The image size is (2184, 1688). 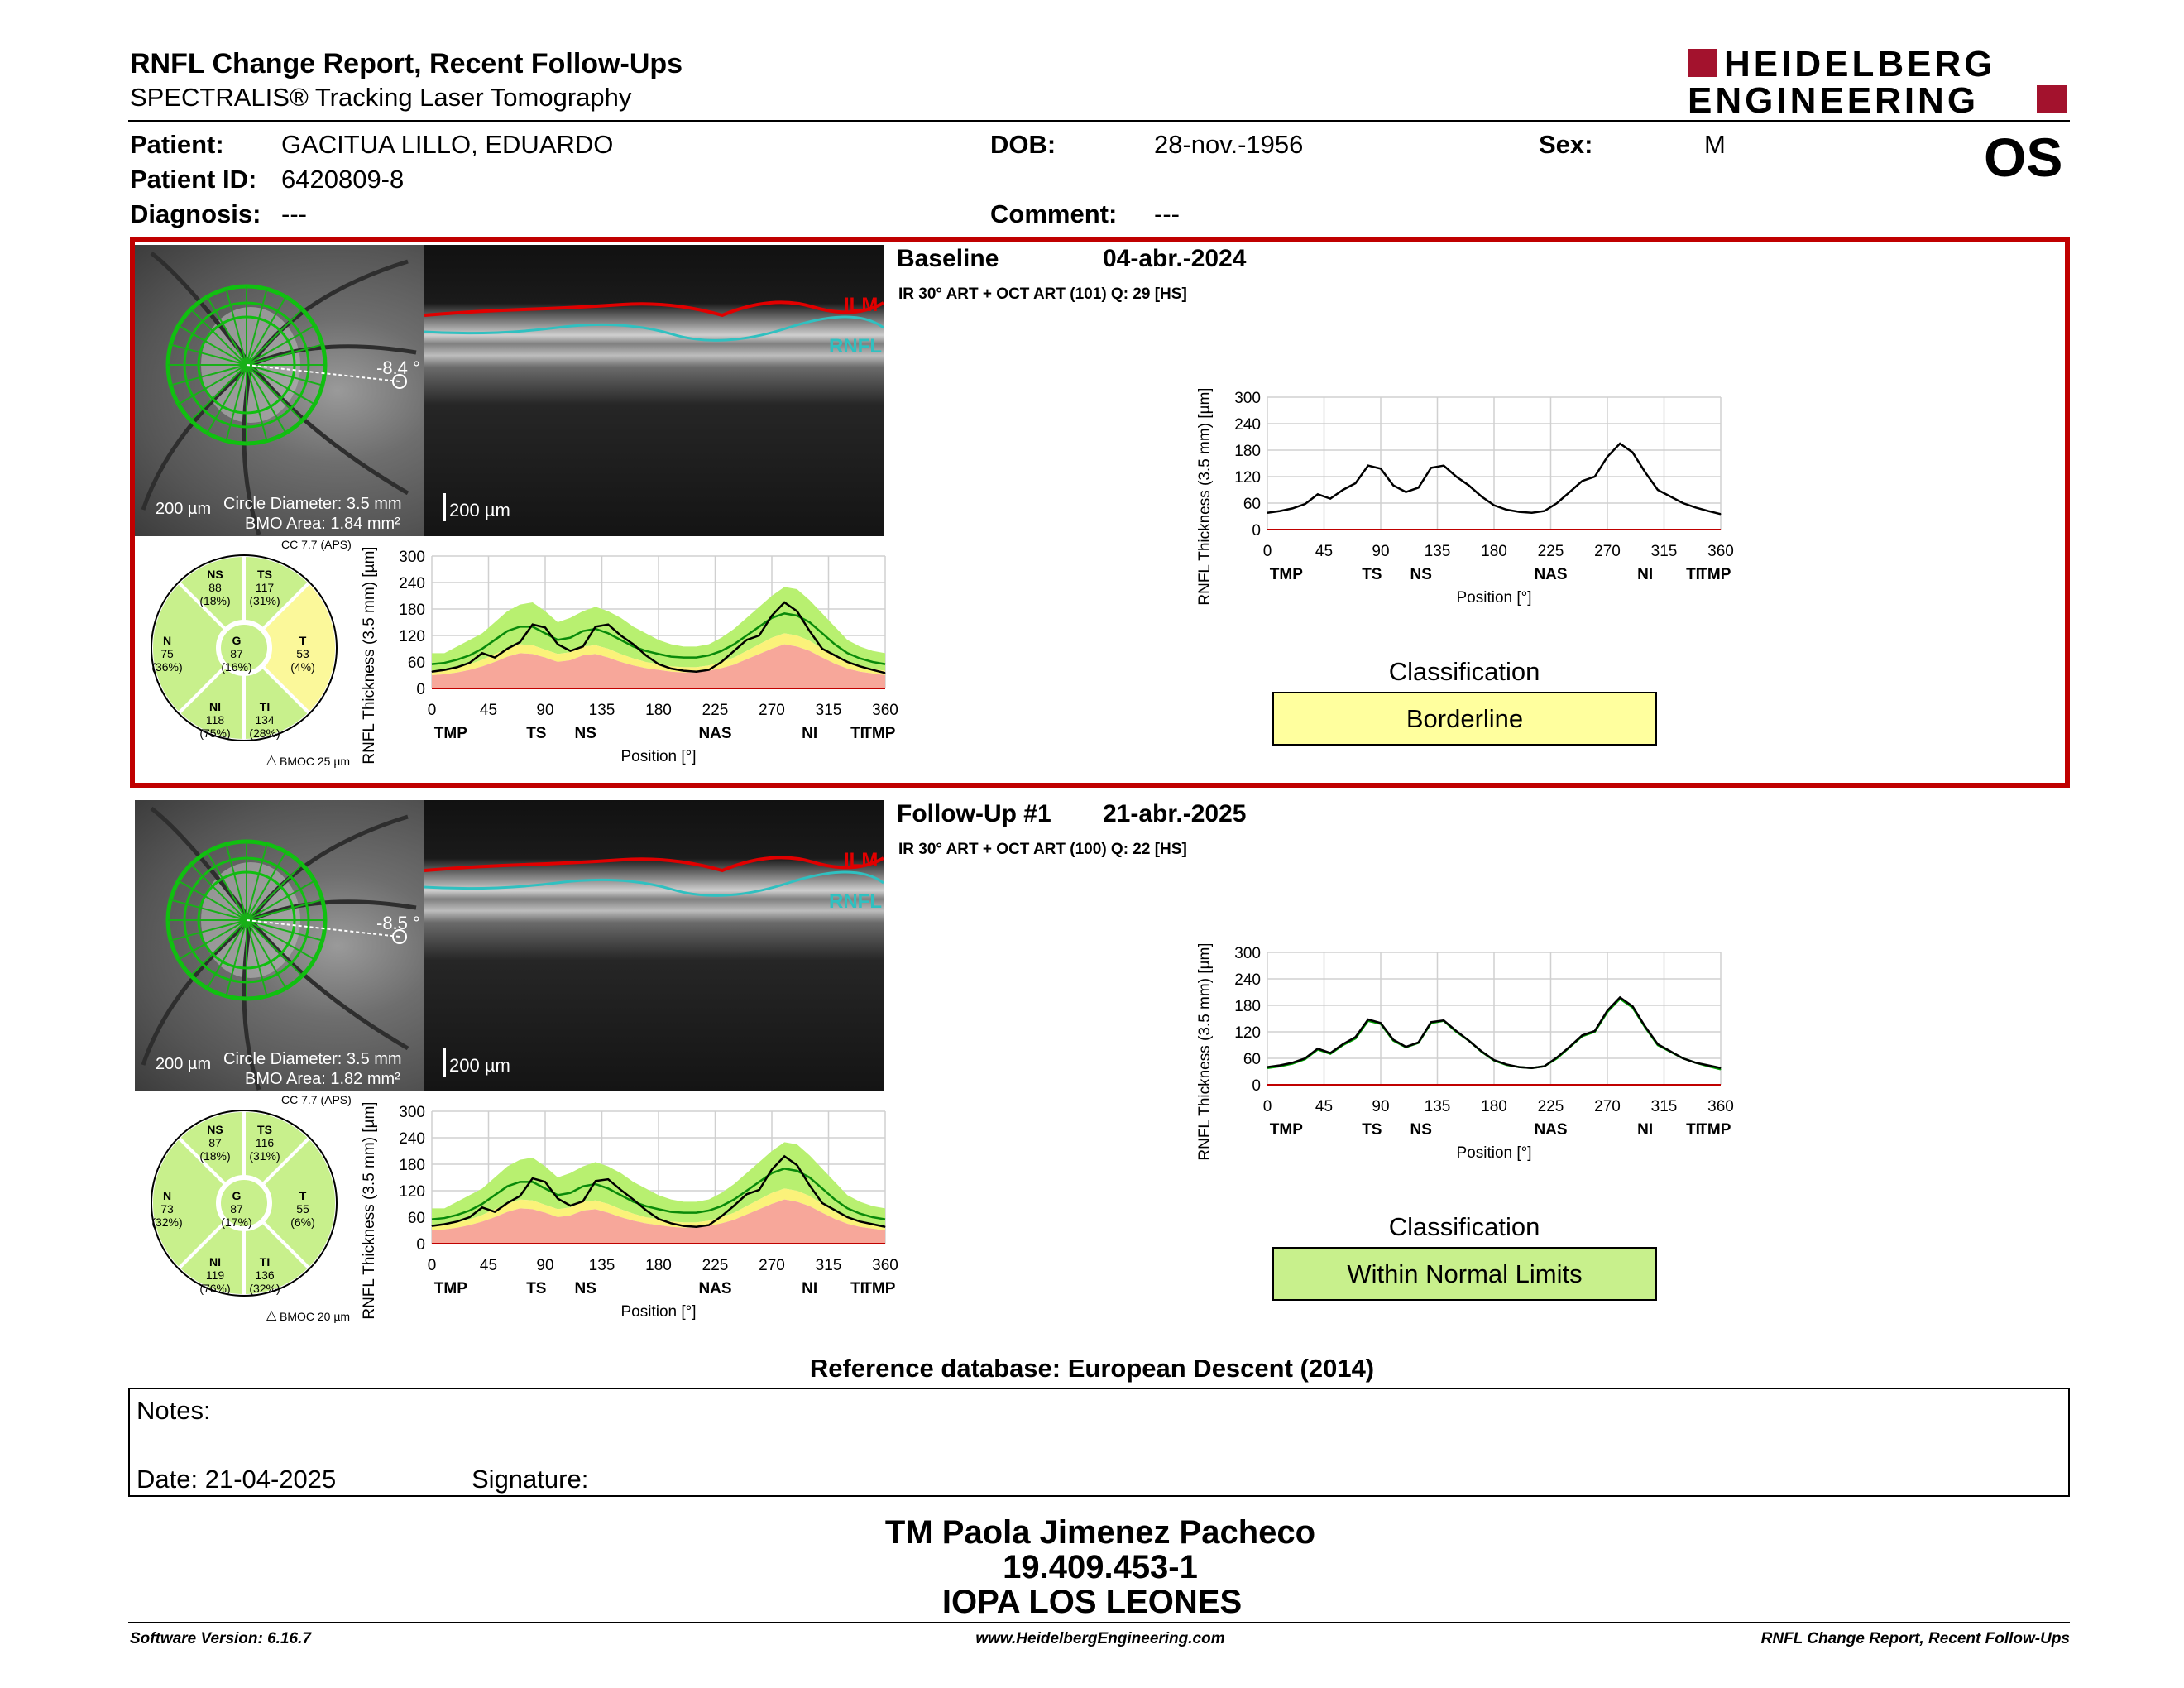 What do you see at coordinates (195, 213) in the screenshot?
I see `diagnosis-label: Diagnosis:` at bounding box center [195, 213].